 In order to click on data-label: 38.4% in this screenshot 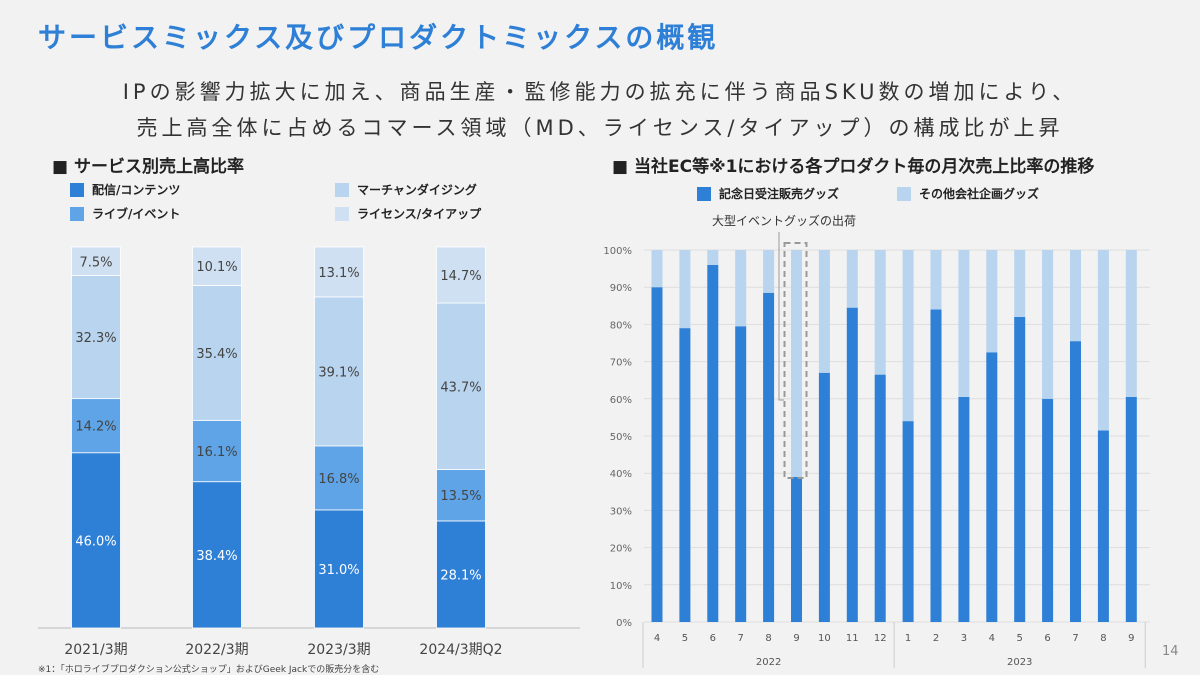, I will do `click(216, 556)`.